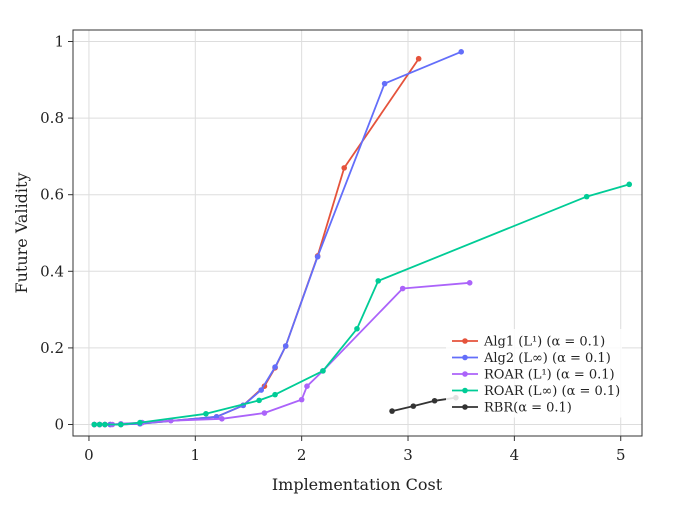 Image resolution: width=674 pixels, height=505 pixels. What do you see at coordinates (52, 271) in the screenshot?
I see `y-tick-label: 0.4` at bounding box center [52, 271].